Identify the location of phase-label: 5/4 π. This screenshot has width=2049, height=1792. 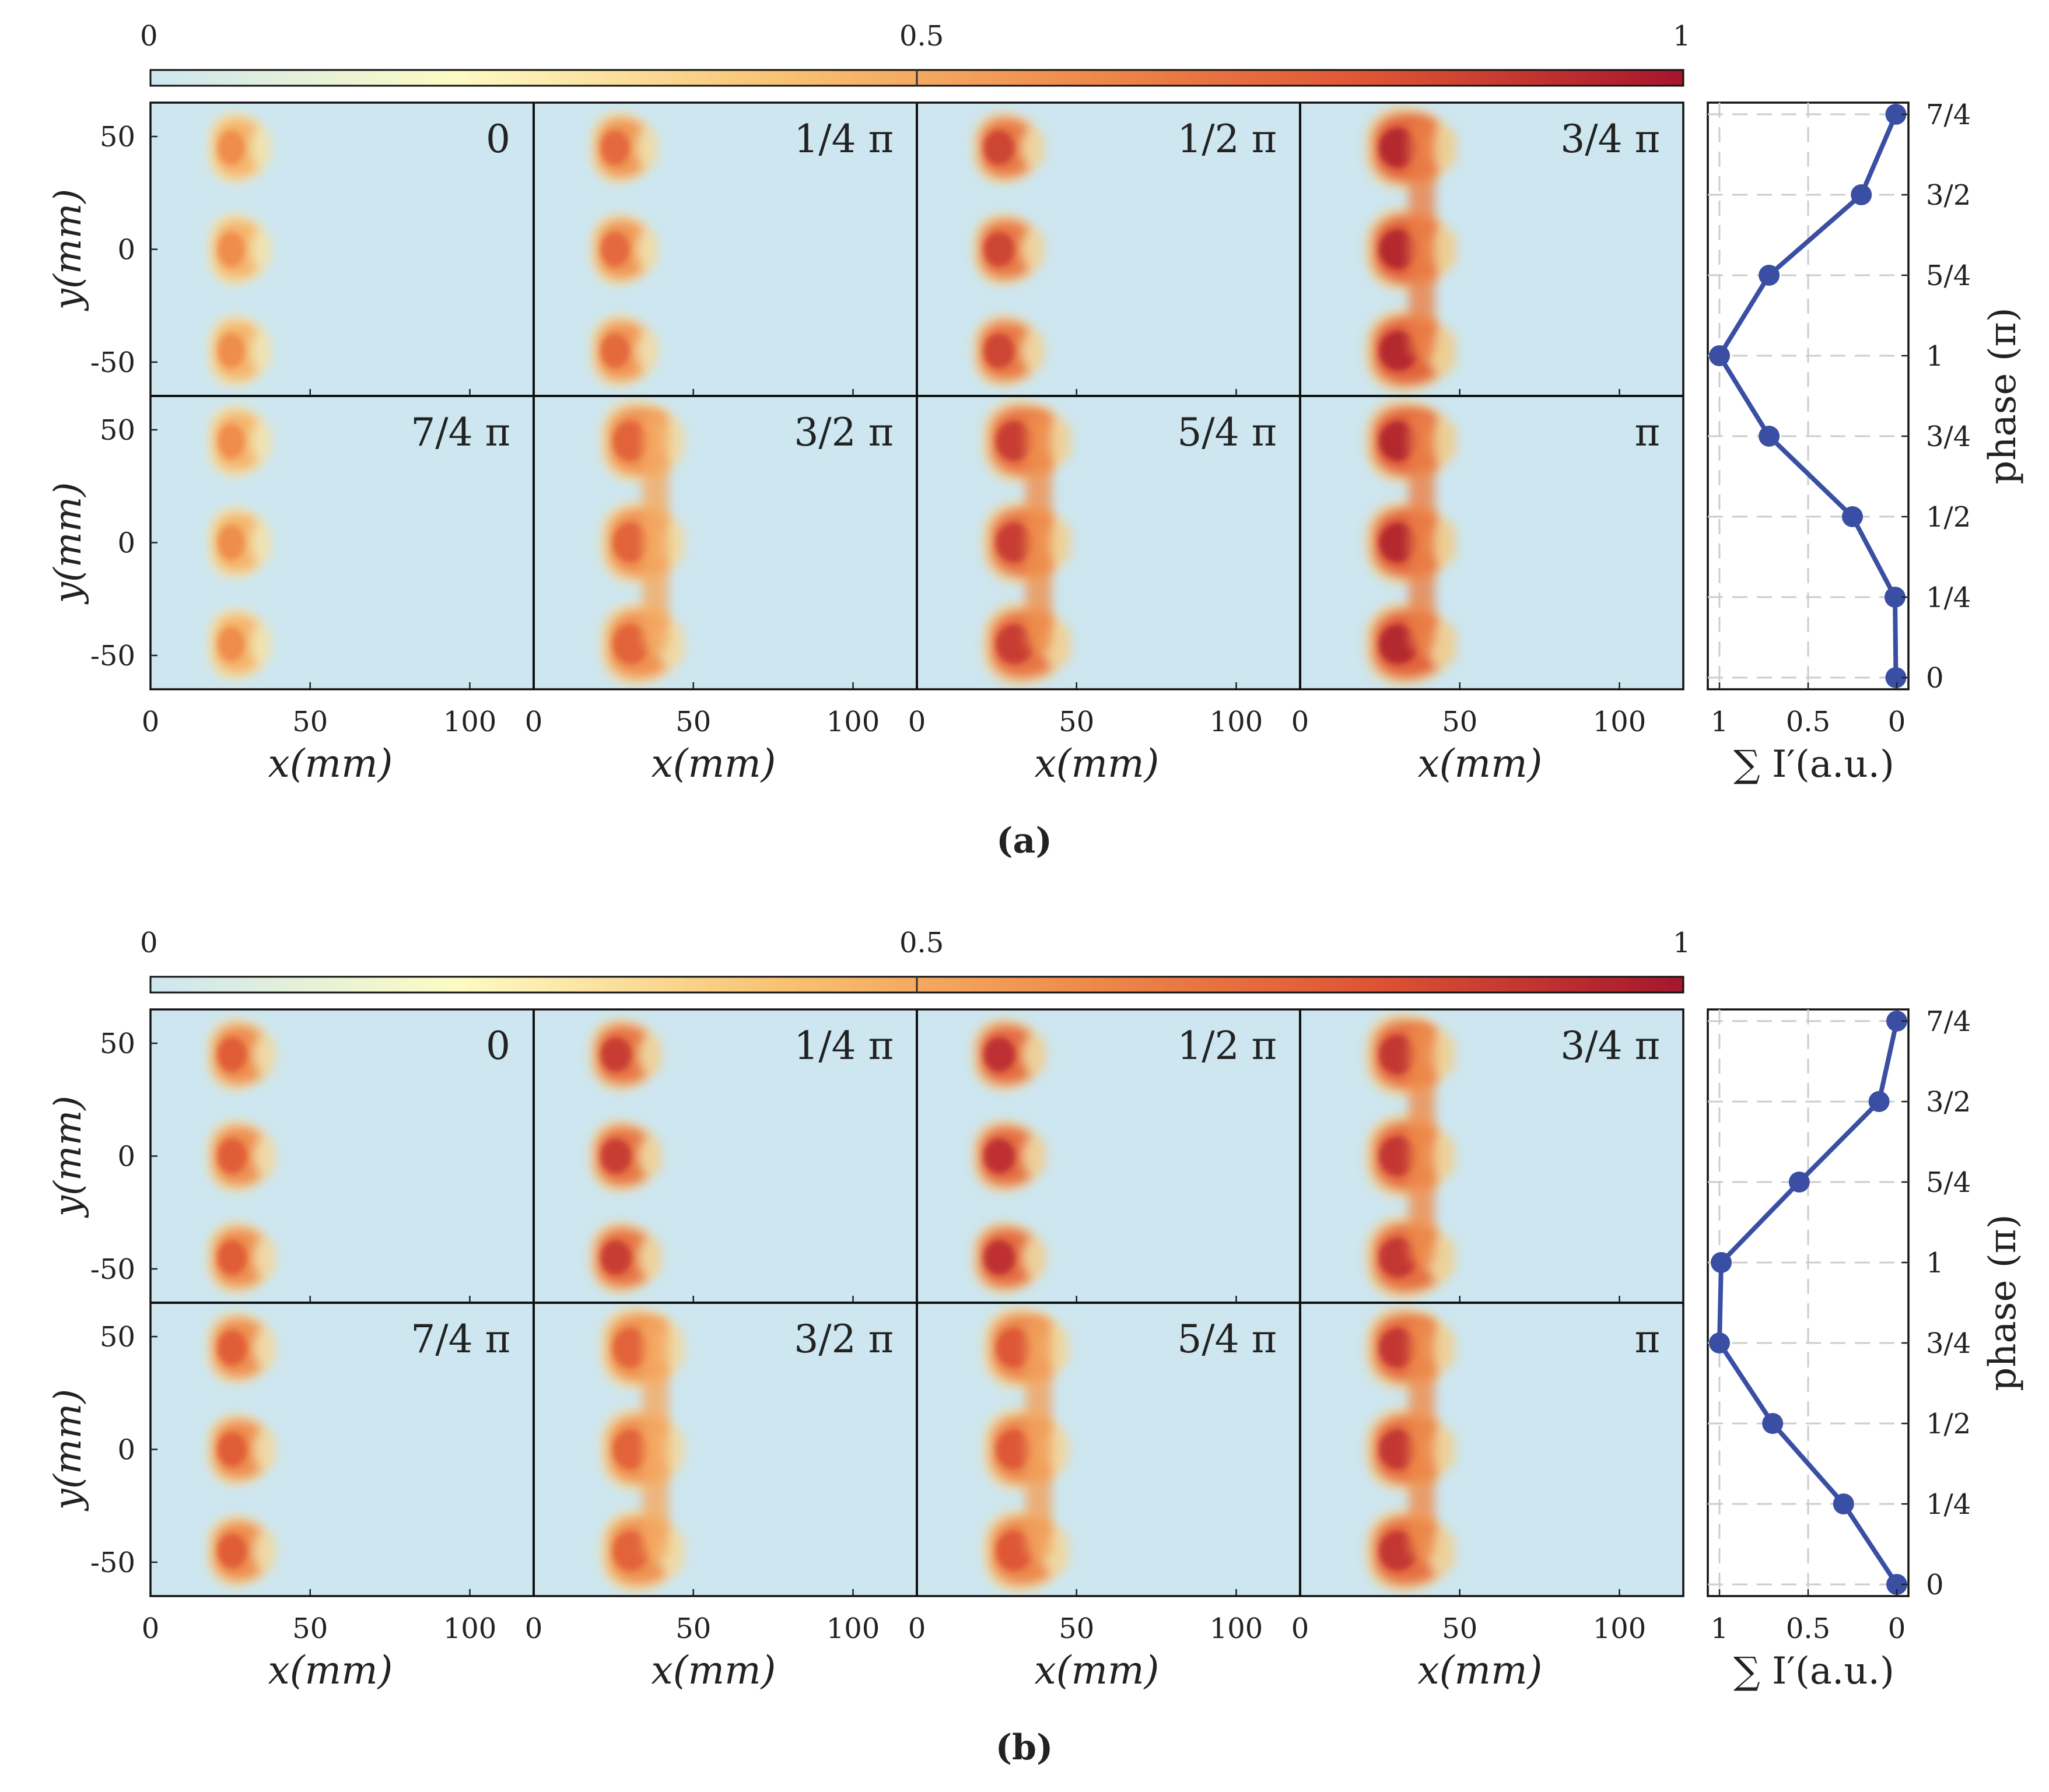
(1227, 432).